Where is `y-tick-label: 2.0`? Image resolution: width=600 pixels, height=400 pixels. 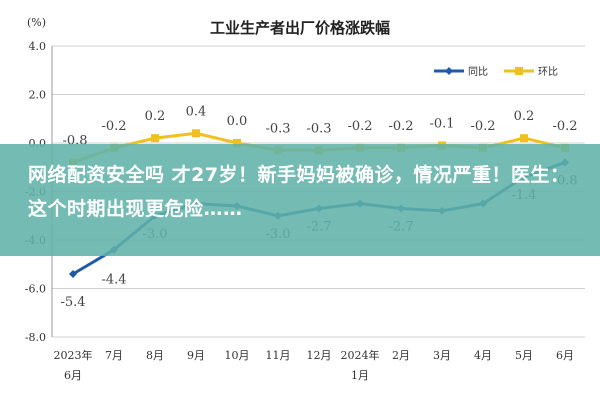
y-tick-label: 2.0 is located at coordinates (38, 95).